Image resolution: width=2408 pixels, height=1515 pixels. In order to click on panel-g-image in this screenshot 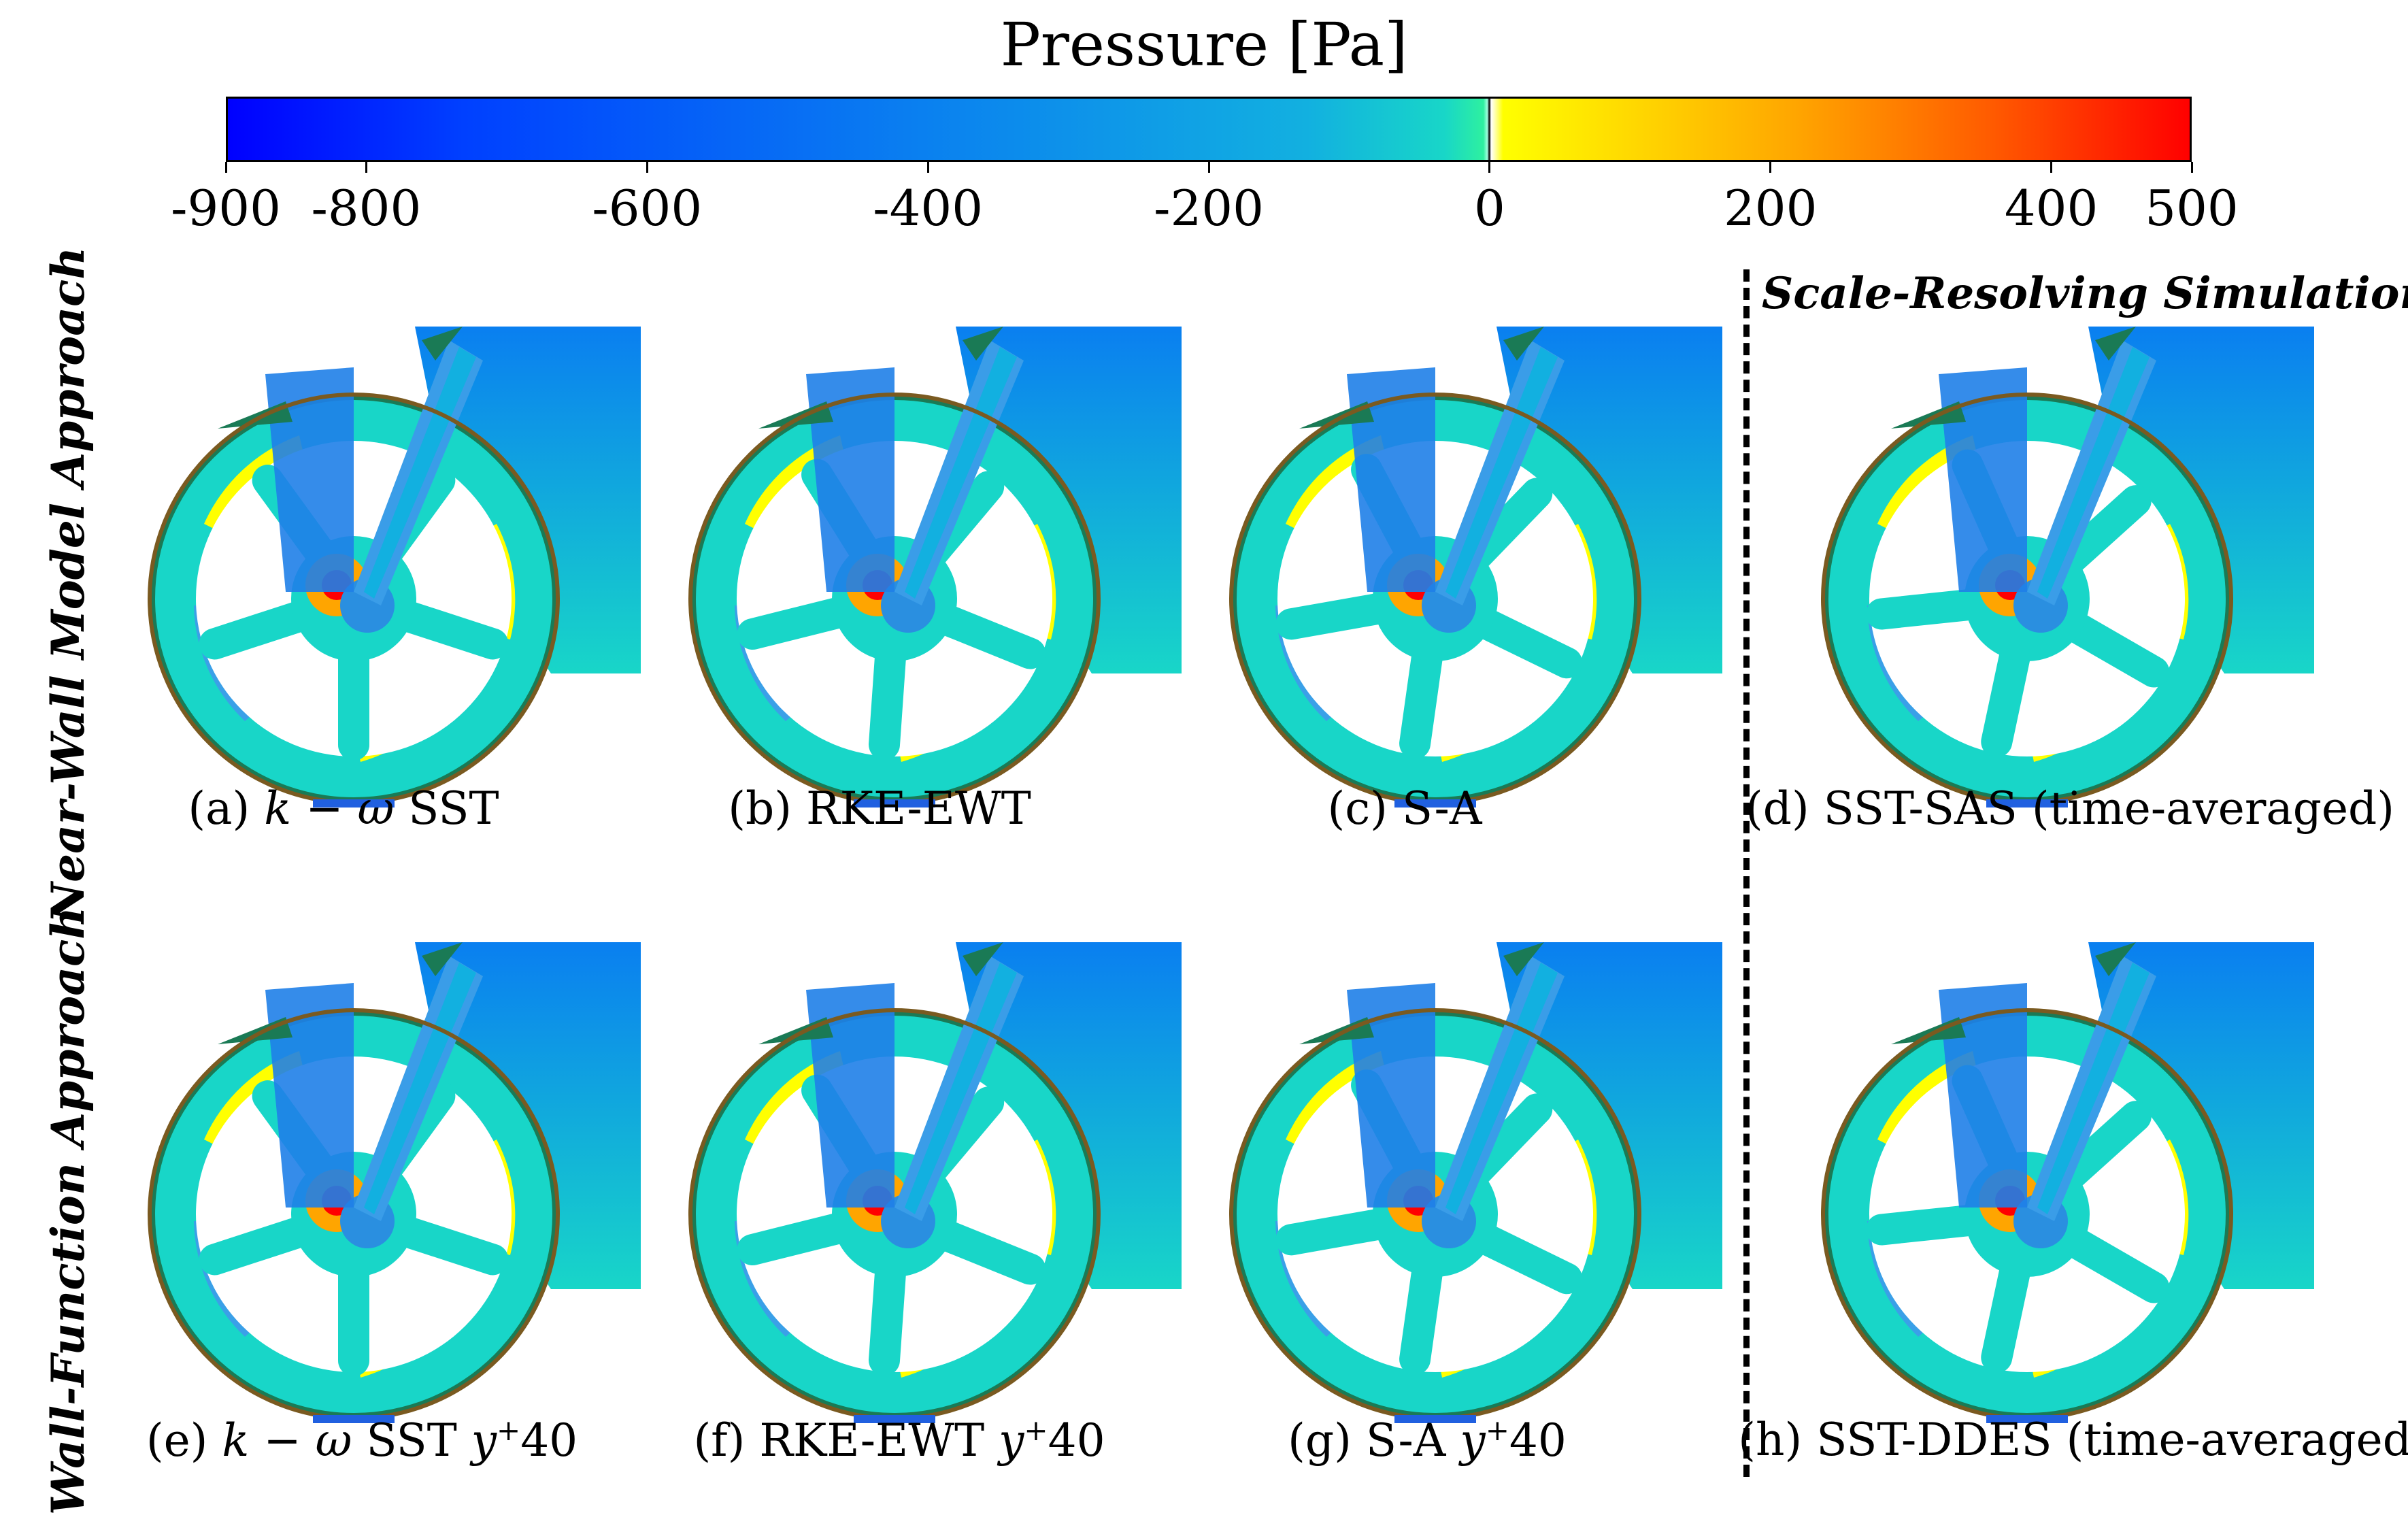, I will do `click(1469, 1207)`.